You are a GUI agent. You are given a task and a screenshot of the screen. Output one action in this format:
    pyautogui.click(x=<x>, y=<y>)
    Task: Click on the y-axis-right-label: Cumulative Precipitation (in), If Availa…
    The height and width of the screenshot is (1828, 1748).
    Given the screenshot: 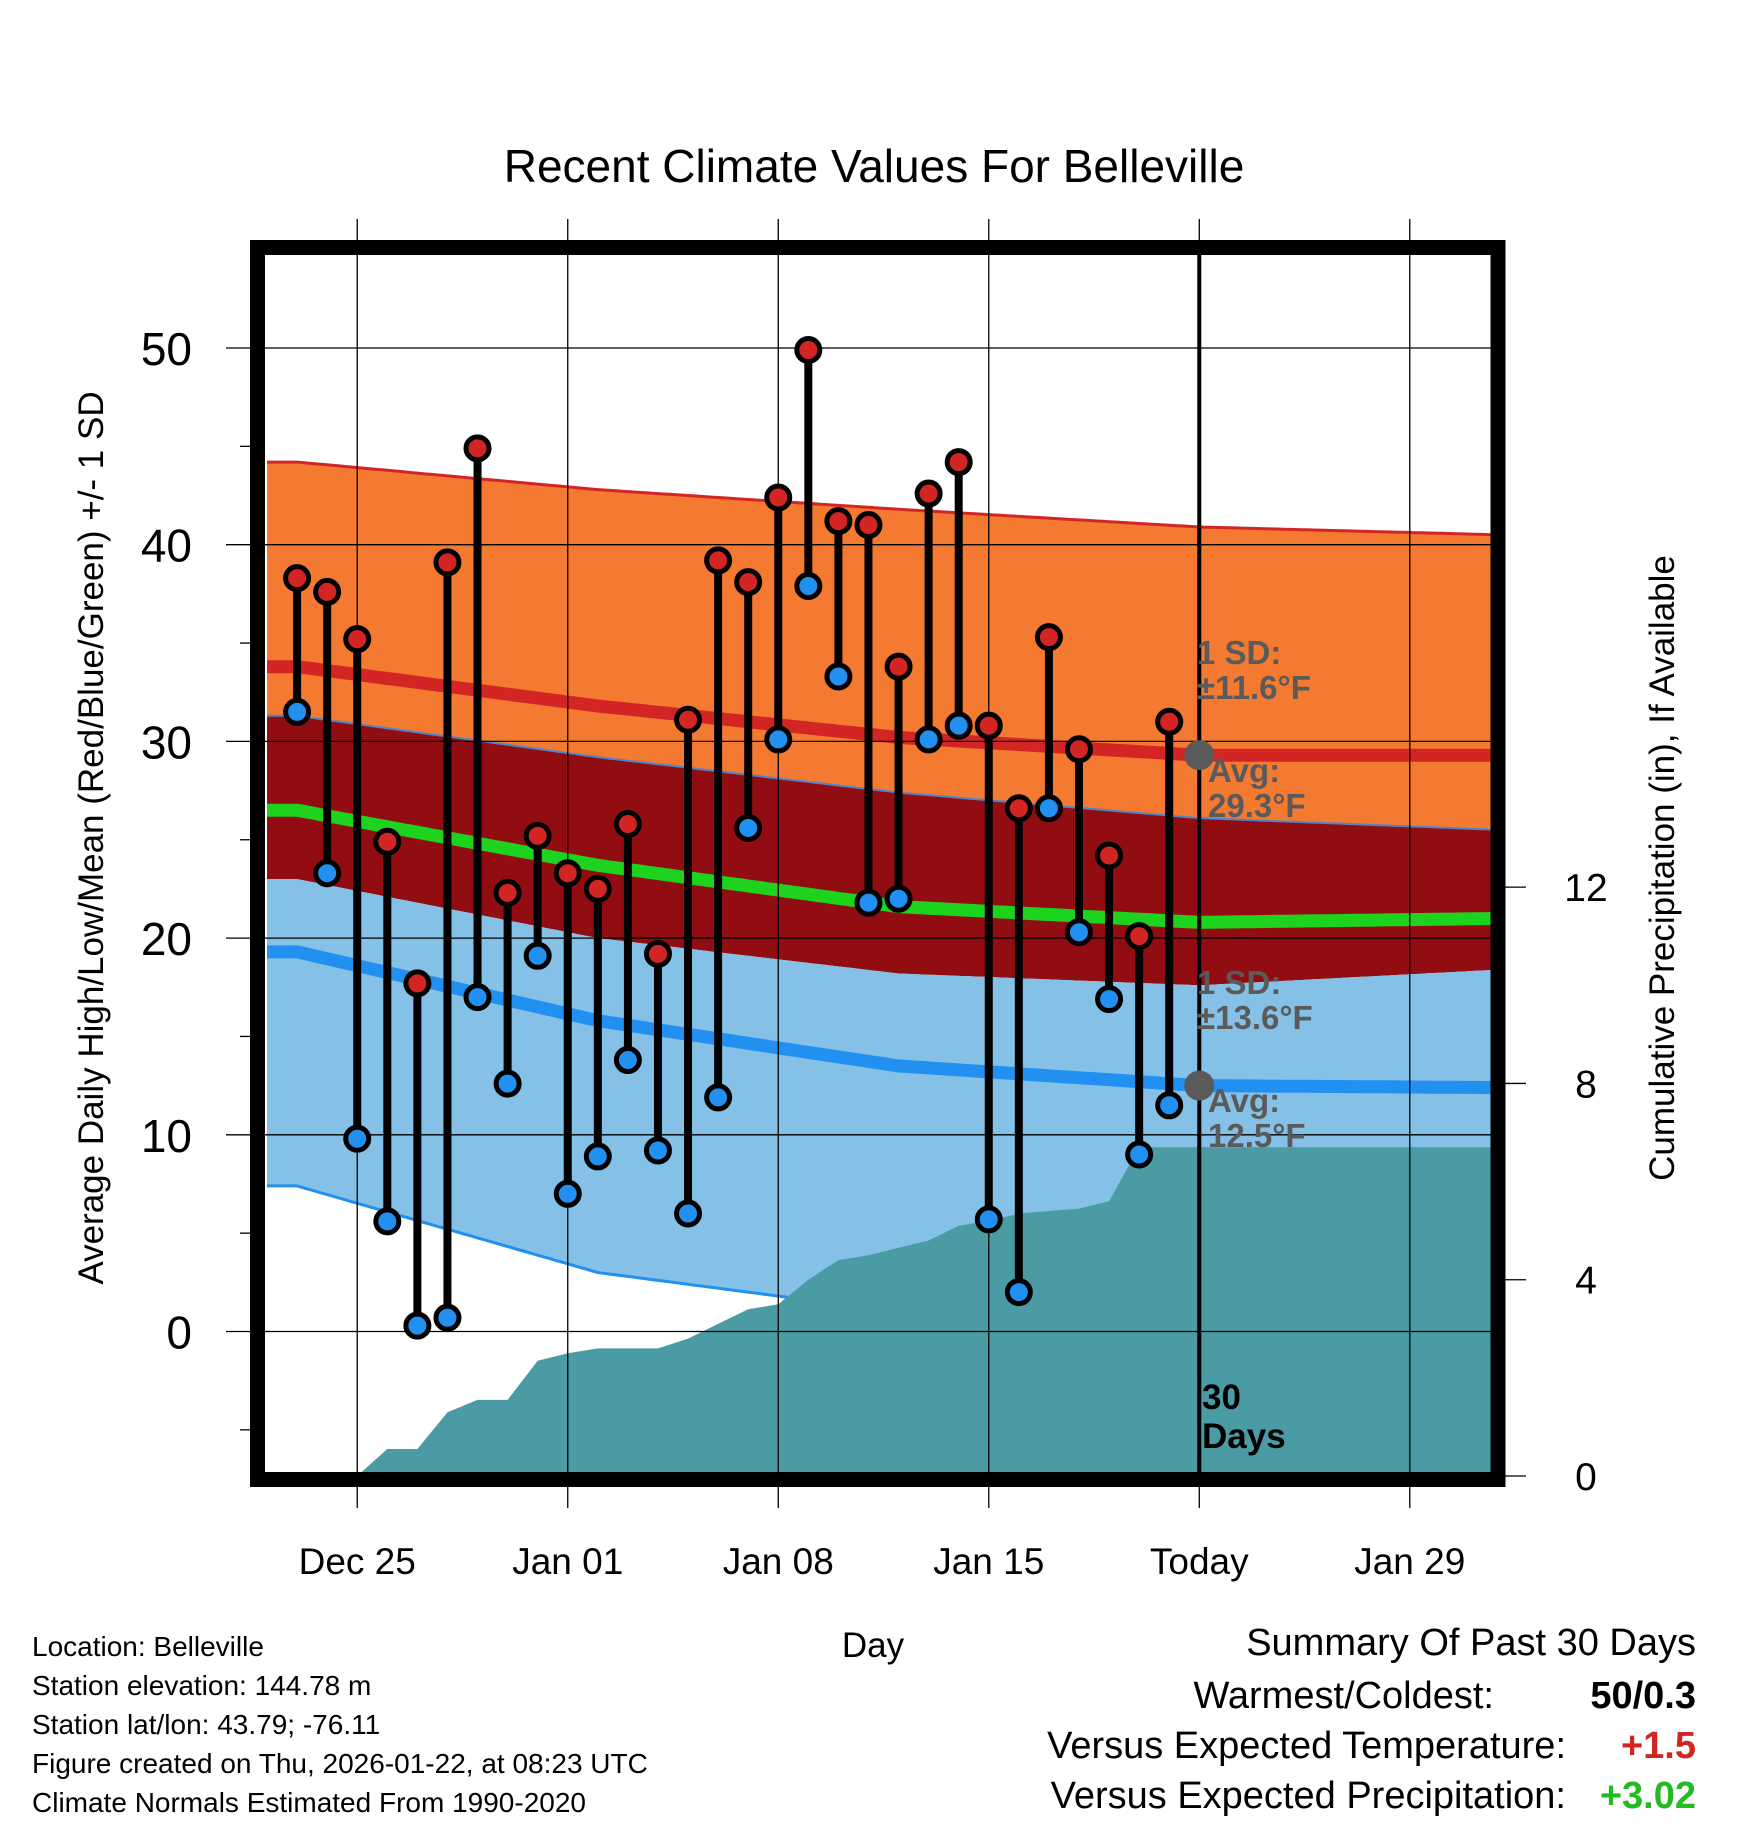 What is the action you would take?
    pyautogui.click(x=1662, y=868)
    